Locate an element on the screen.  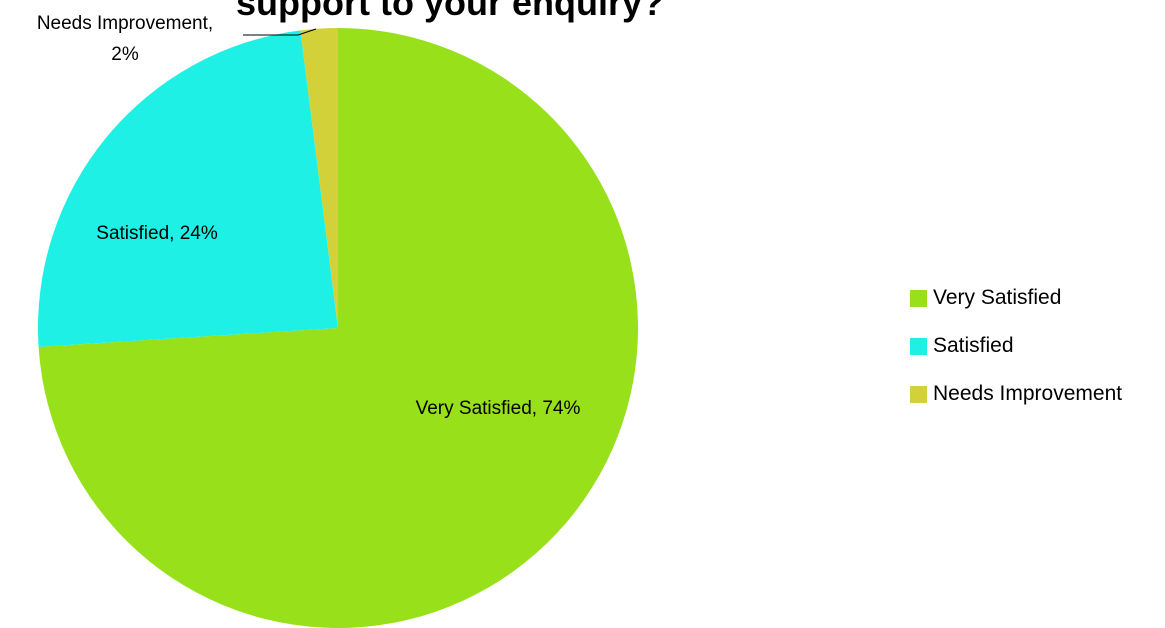
pie-slice-needs-improvement is located at coordinates (319, 178).